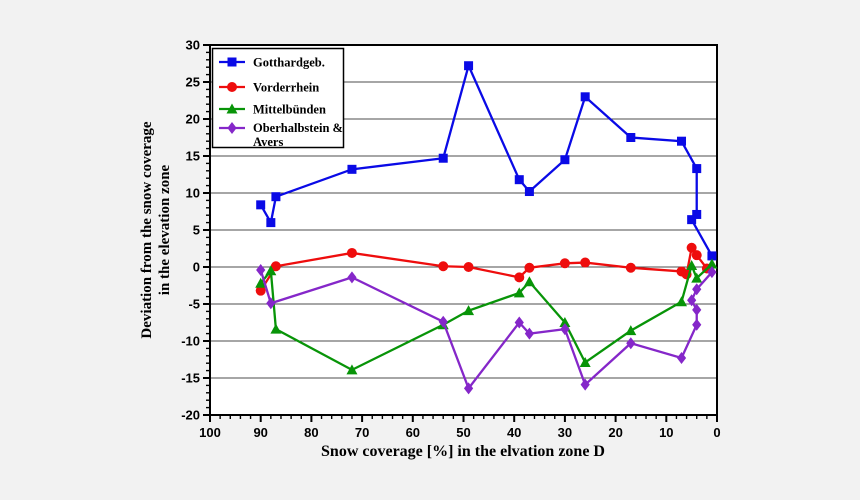 This screenshot has width=860, height=500. I want to click on y-tick-label--15: -15, so click(190, 378).